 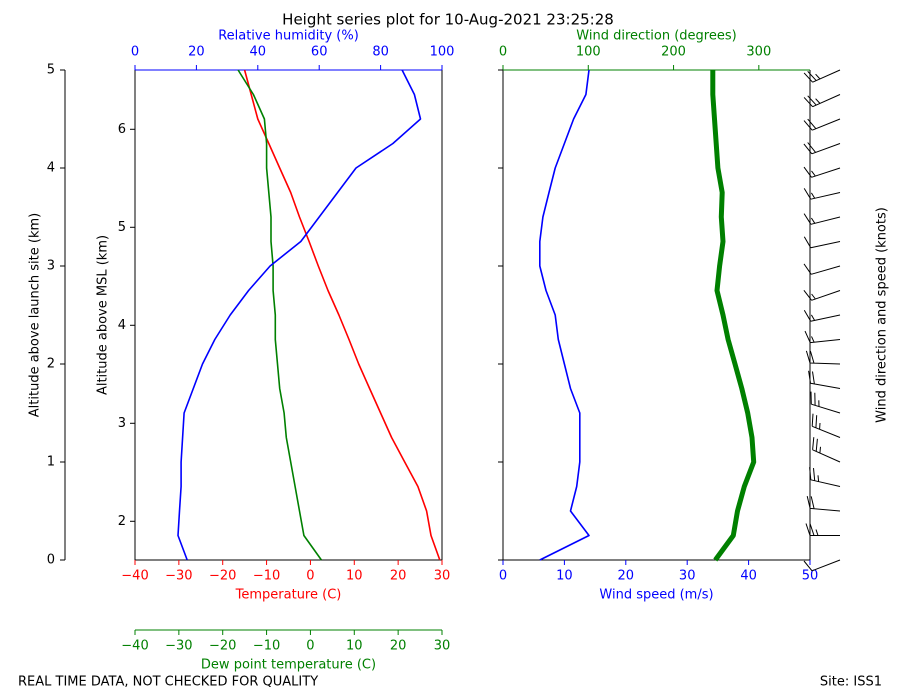 I want to click on y-tick-label: 2, so click(x=51, y=364).